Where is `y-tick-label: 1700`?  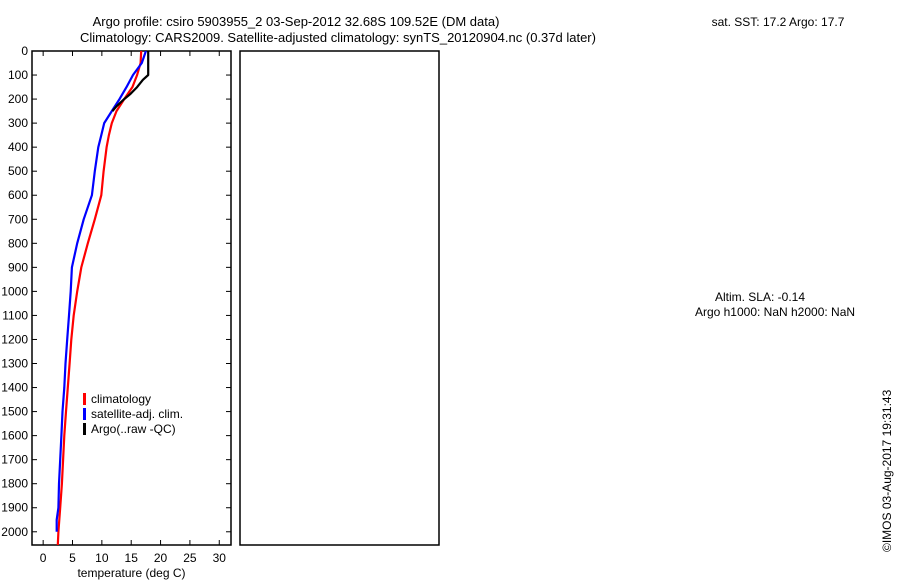
y-tick-label: 1700 is located at coordinates (14, 460).